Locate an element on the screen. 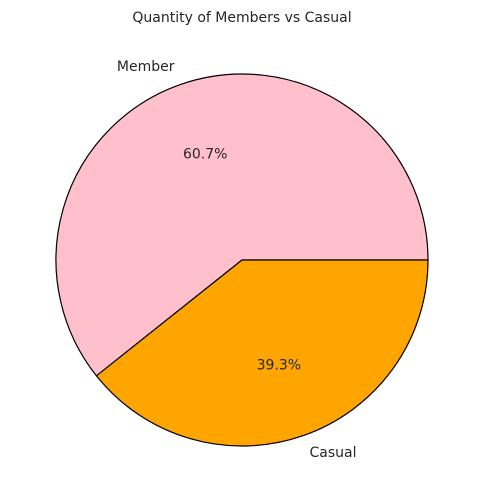 Image resolution: width=484 pixels, height=502 pixels. chart-title: Quantity of Members vs Casual is located at coordinates (241, 18).